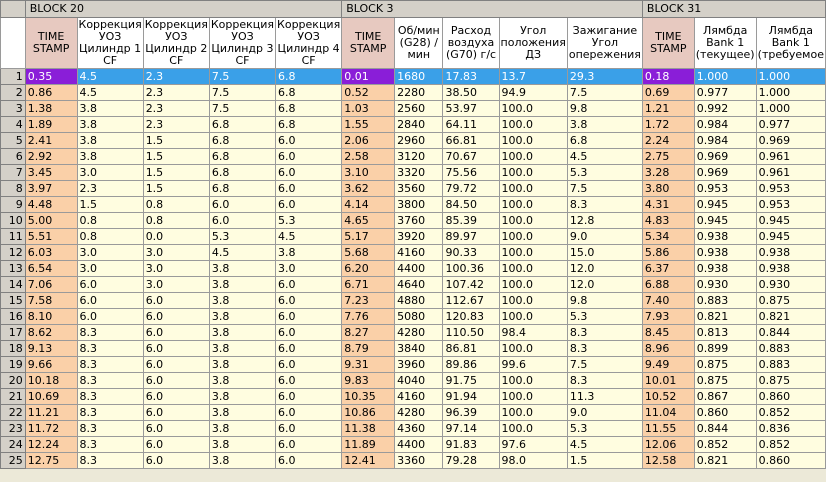  What do you see at coordinates (790, 43) in the screenshot?
I see `column-header: Лямбда Bank 1 (требуемое` at bounding box center [790, 43].